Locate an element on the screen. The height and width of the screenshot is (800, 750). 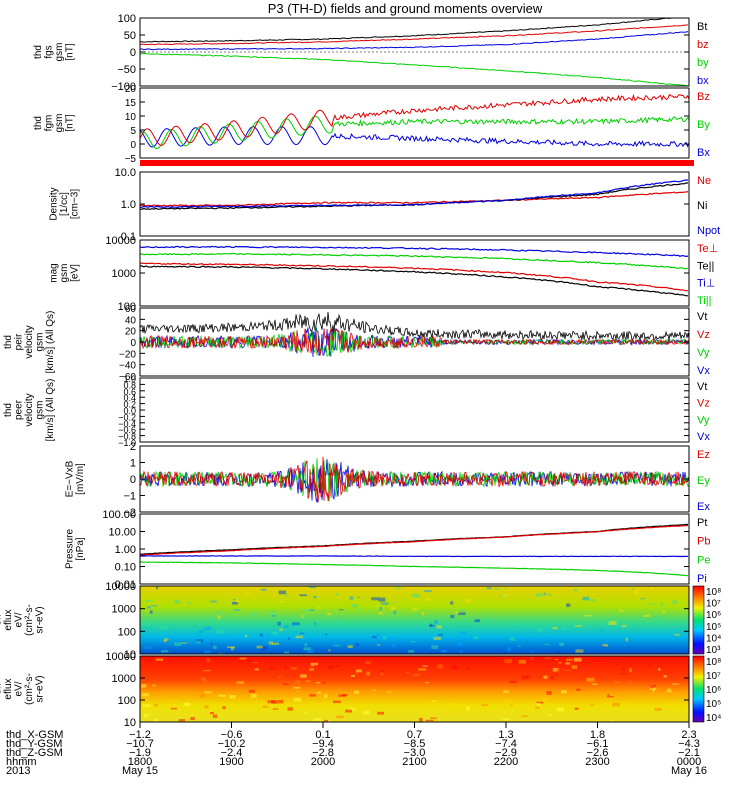
colorbar is located at coordinates (698, 689).